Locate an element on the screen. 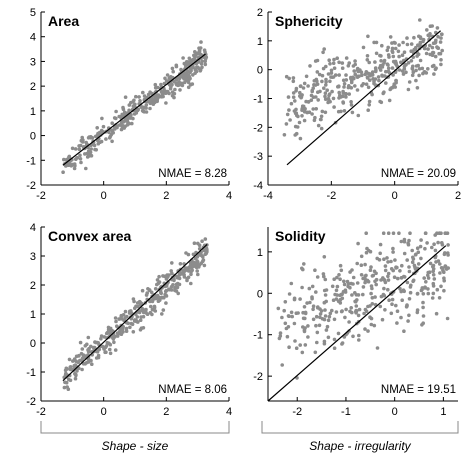 The height and width of the screenshot is (474, 474). x-tick-label: -1 is located at coordinates (346, 412).